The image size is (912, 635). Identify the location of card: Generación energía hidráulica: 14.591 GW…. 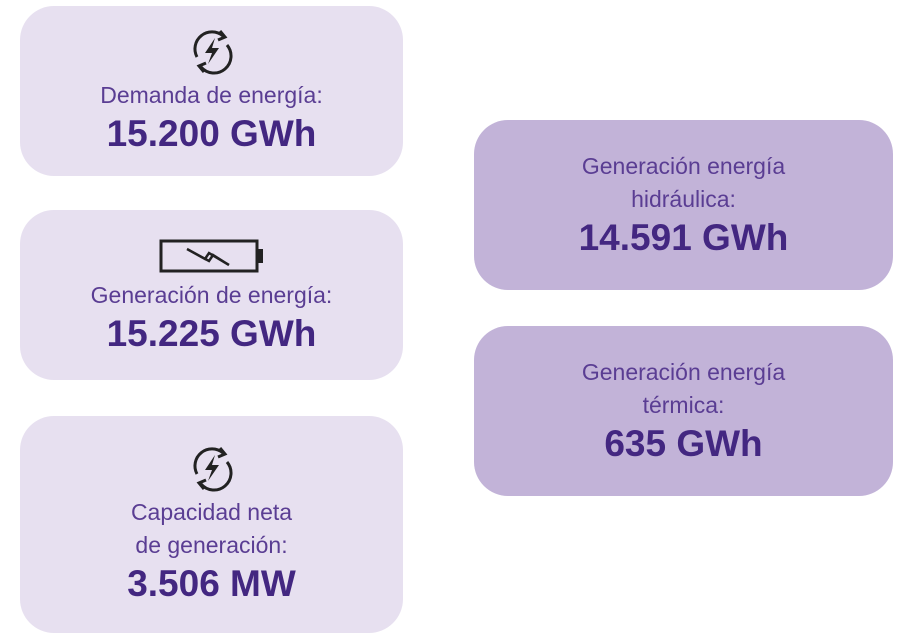
(683, 205).